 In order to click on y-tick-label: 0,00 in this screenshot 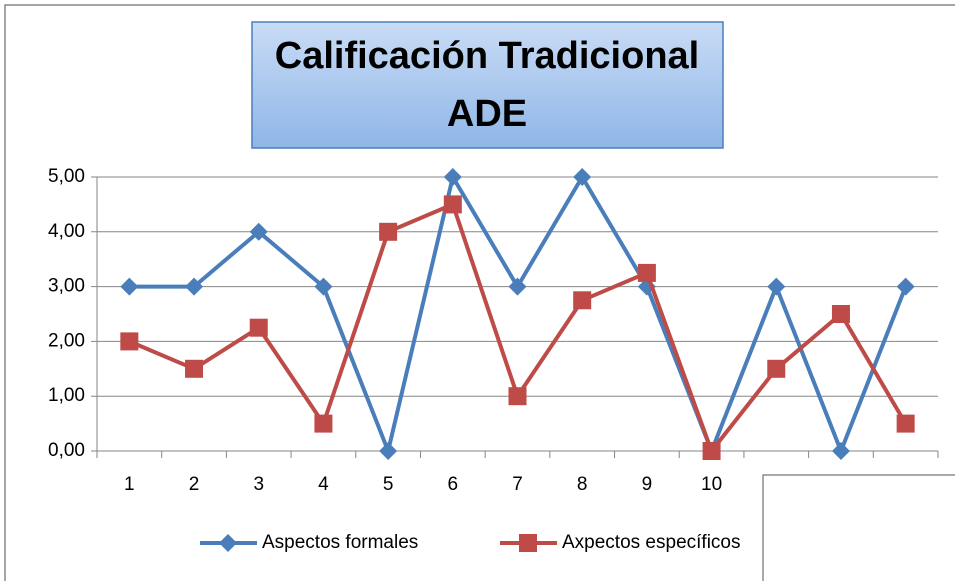, I will do `click(66, 450)`.